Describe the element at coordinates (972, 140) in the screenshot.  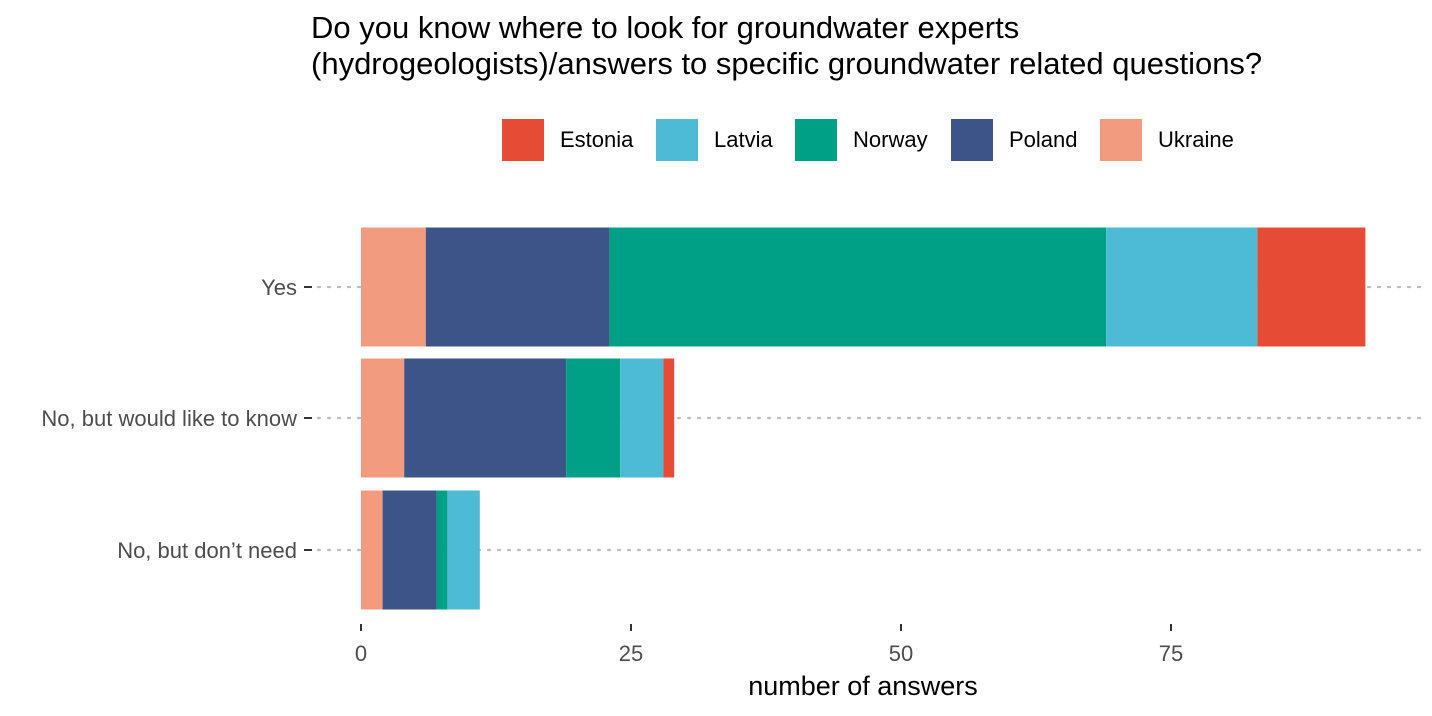
I see `legend-swatch-poland` at that location.